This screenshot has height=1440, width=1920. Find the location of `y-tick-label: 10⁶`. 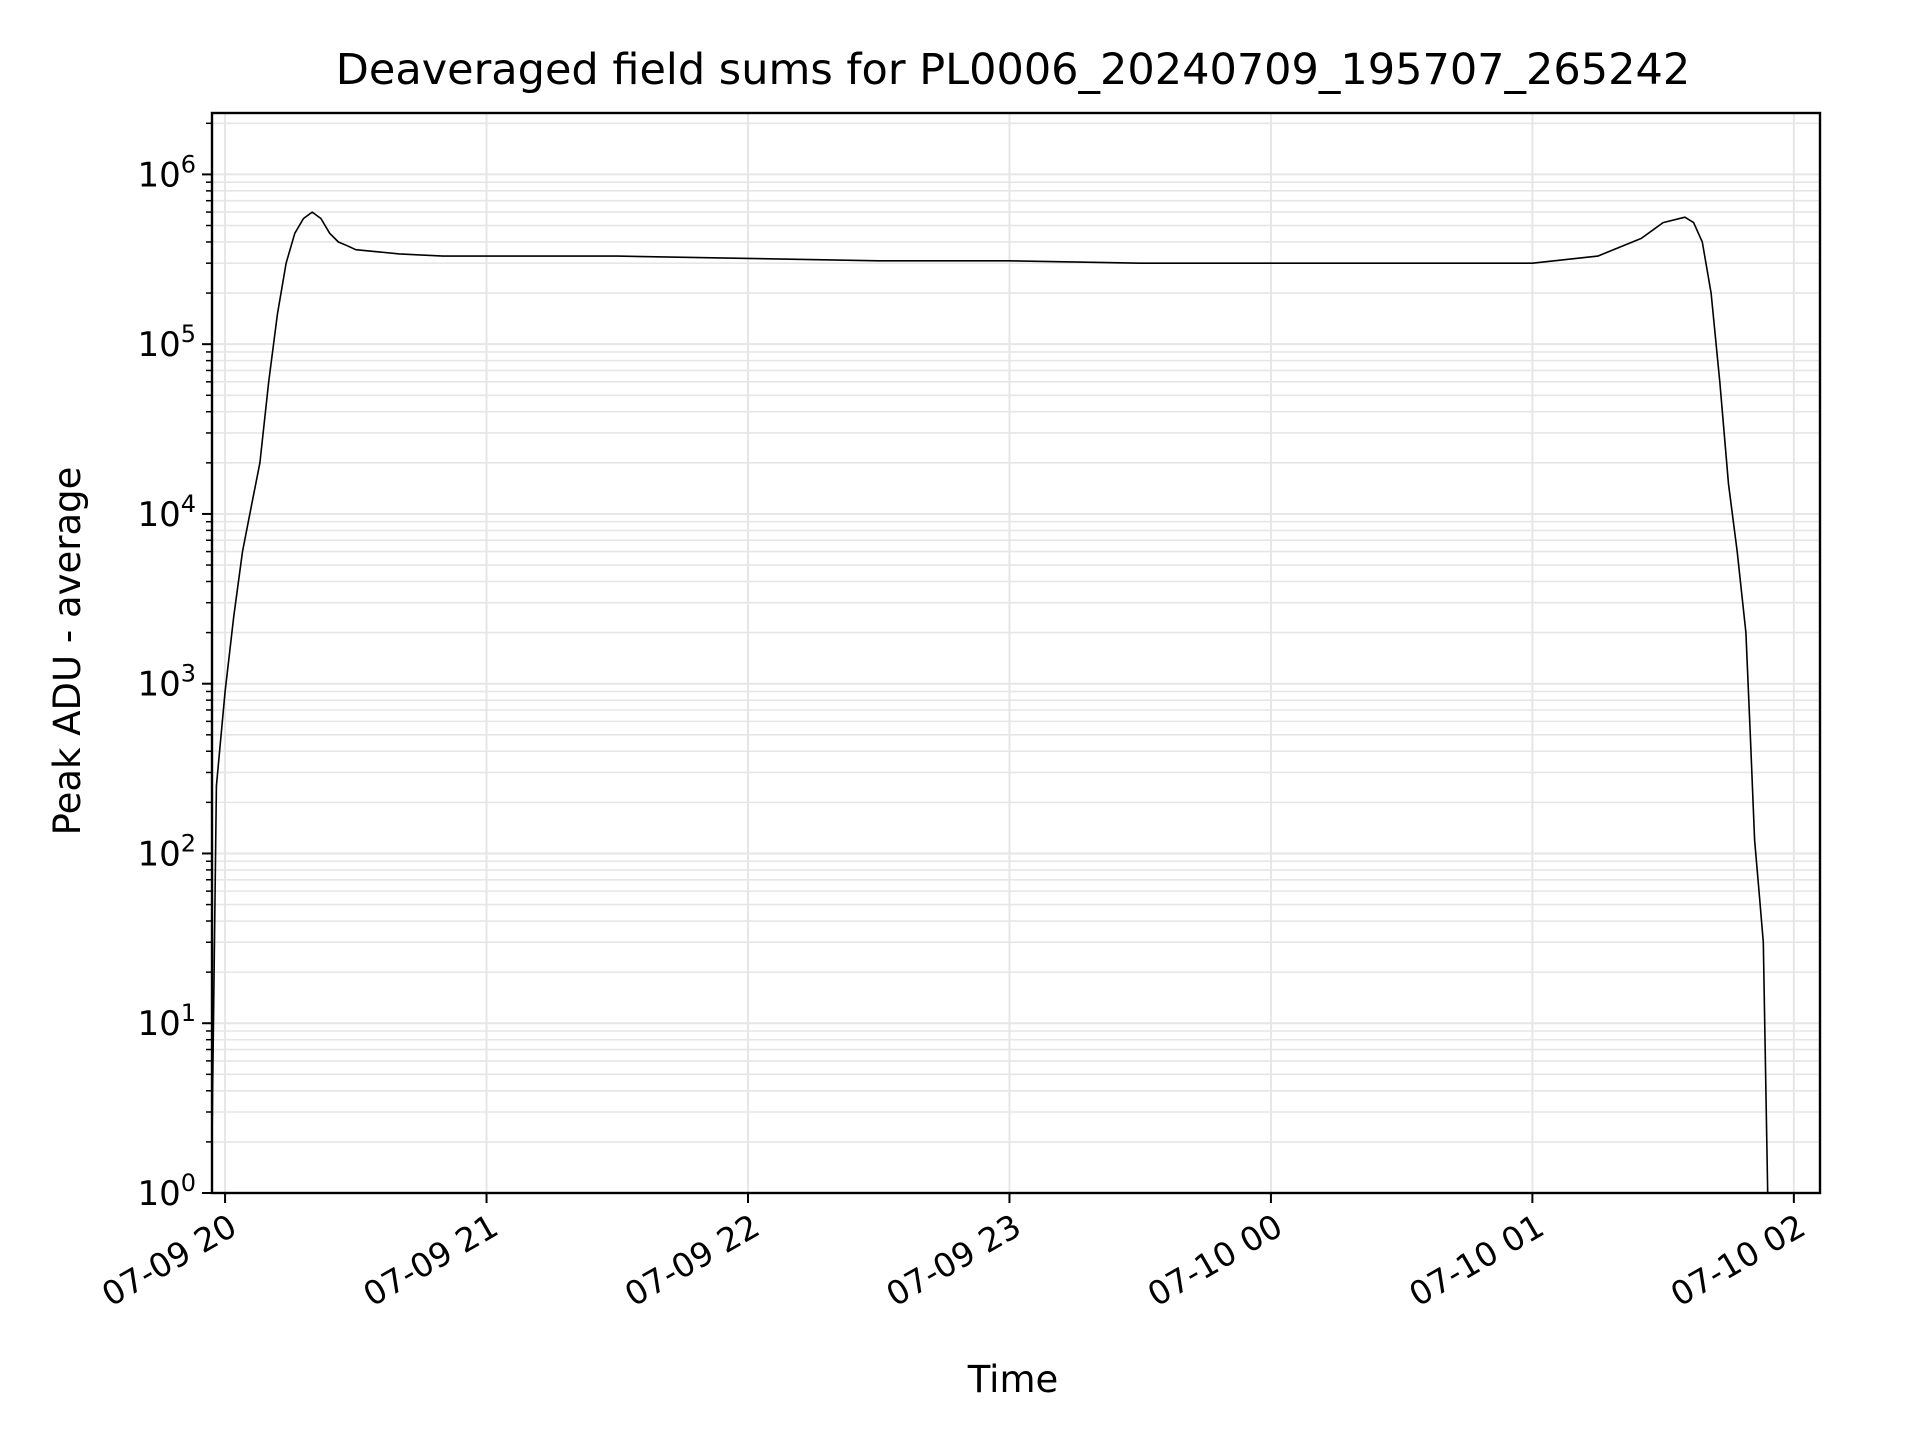

y-tick-label: 10⁶ is located at coordinates (166, 172).